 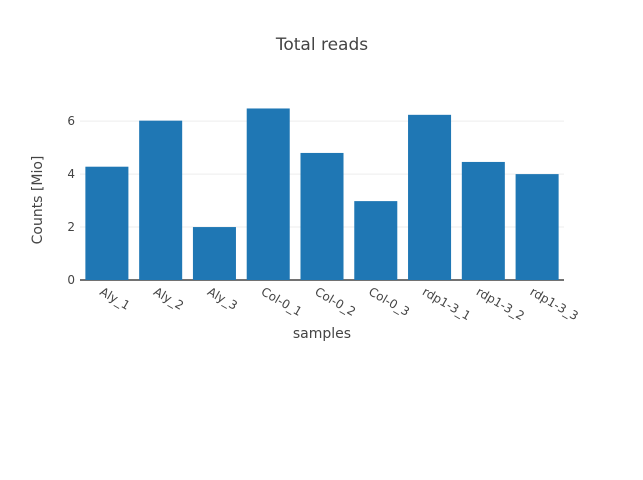 I want to click on x-tick-label: rdp1-3_3, so click(x=554, y=303).